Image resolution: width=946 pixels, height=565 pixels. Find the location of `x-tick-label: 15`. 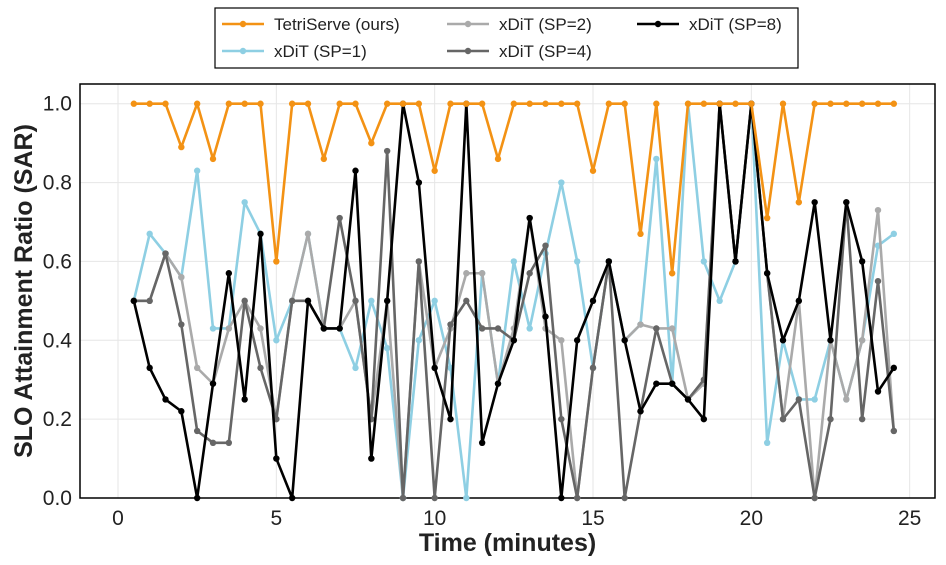

x-tick-label: 15 is located at coordinates (592, 518).